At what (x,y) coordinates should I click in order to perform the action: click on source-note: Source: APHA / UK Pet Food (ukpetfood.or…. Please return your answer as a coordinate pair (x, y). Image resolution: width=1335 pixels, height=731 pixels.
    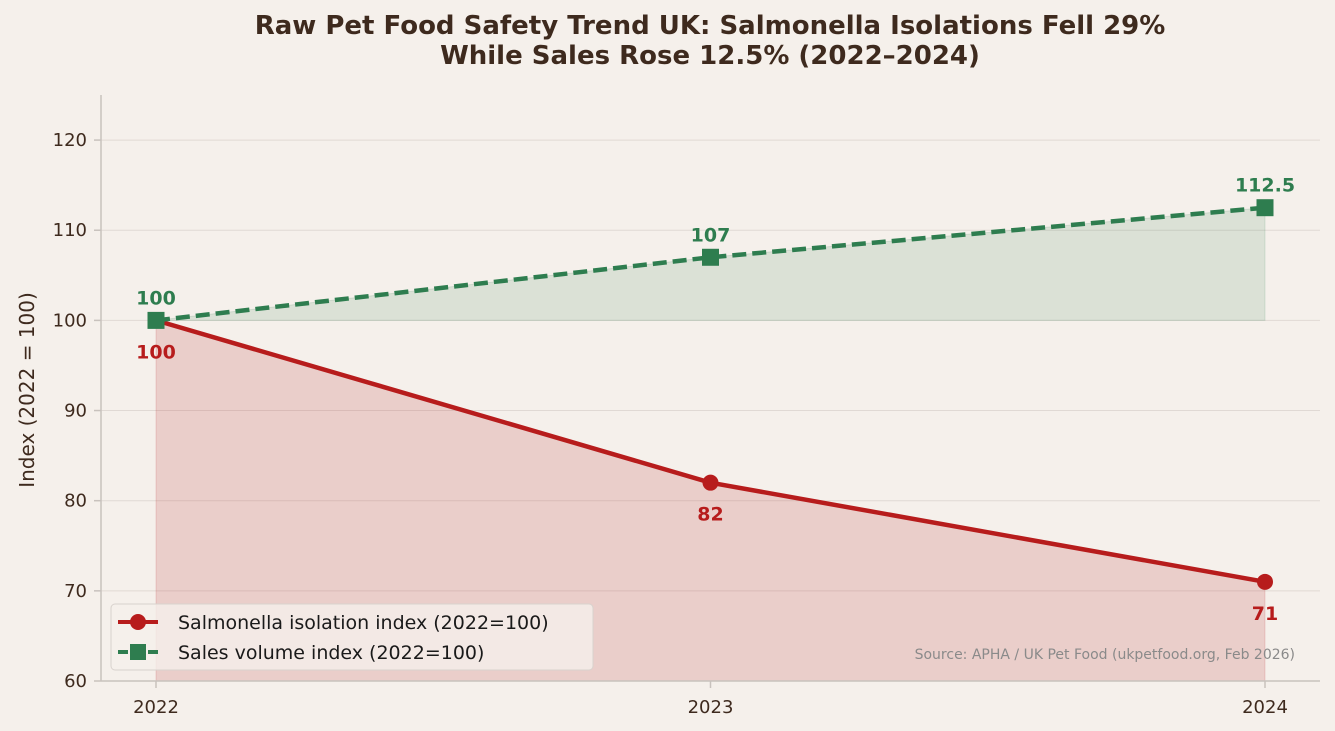
    Looking at the image, I should click on (1105, 655).